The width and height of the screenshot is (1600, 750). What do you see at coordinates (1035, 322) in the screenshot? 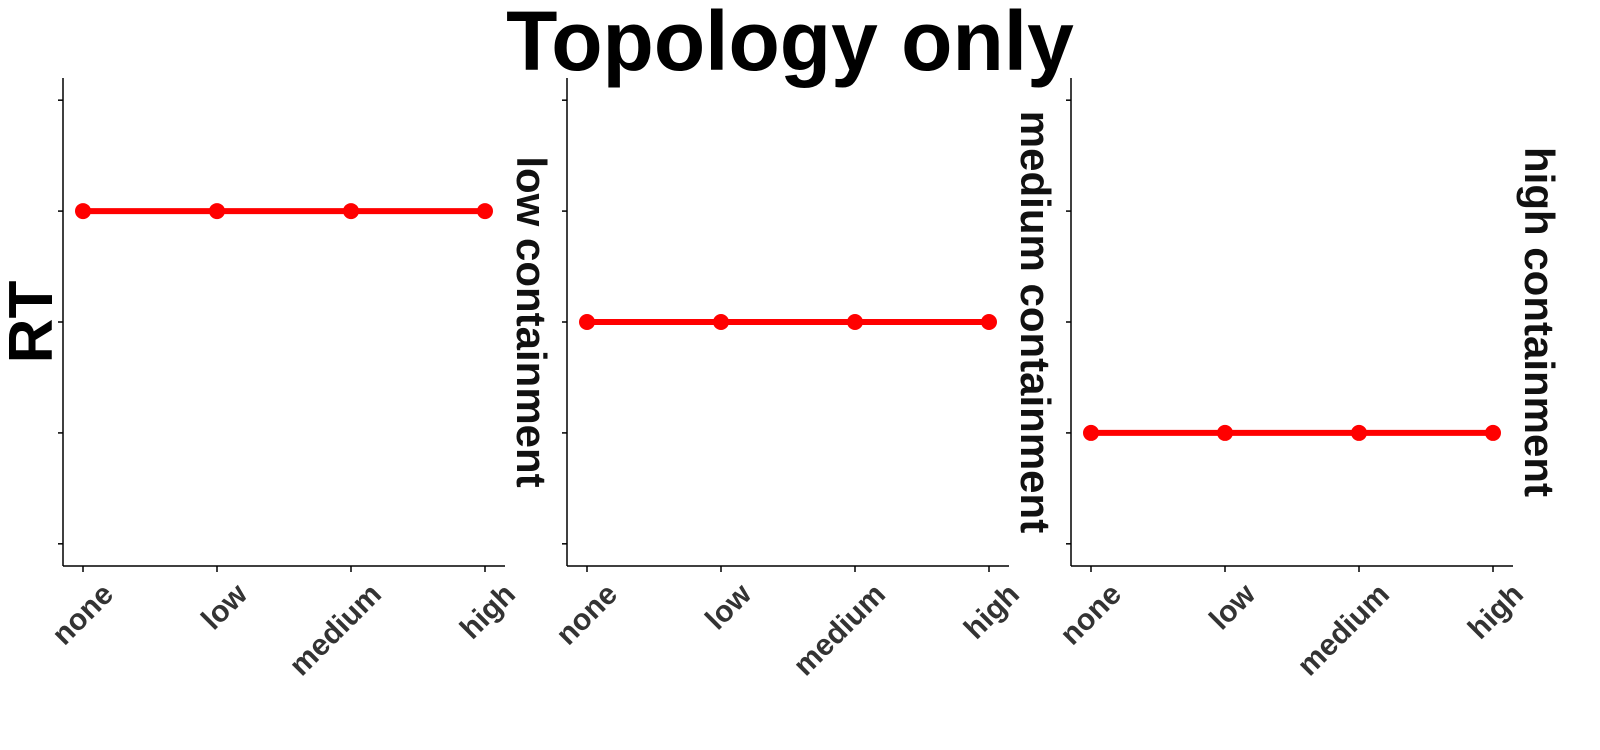
I see `panel-strip-label: medium containment` at bounding box center [1035, 322].